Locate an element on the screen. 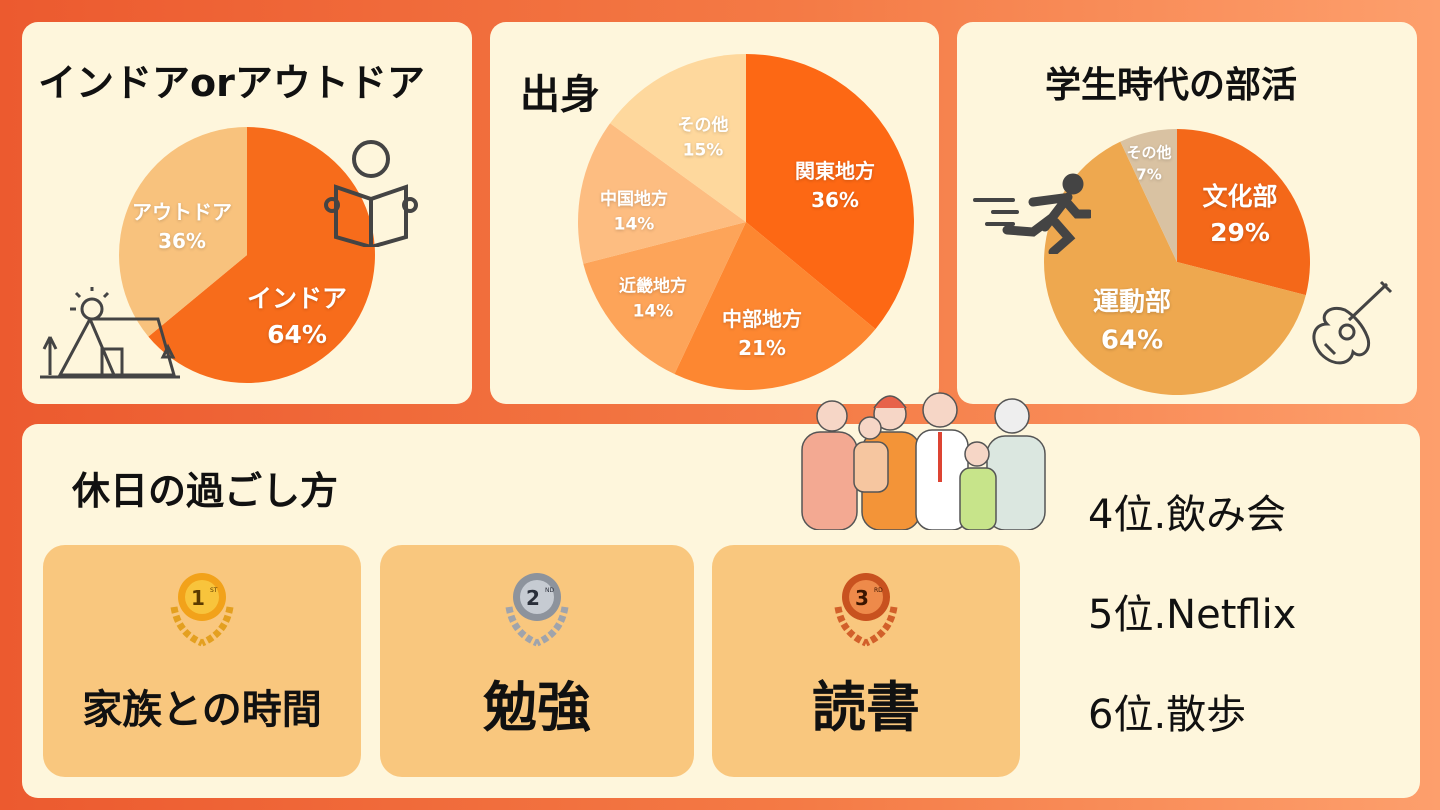  svg-text: 3 is located at coordinates (862, 598).